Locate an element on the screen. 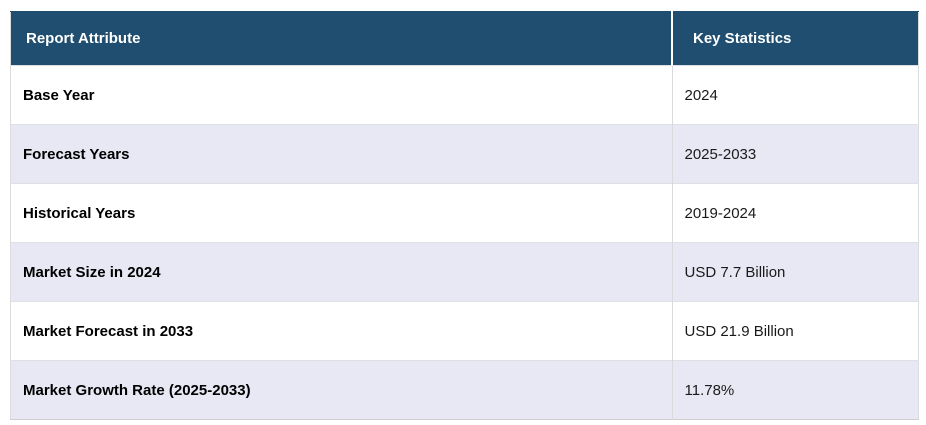 Image resolution: width=926 pixels, height=425 pixels. value-cell: USD 21.9 Billion is located at coordinates (795, 331).